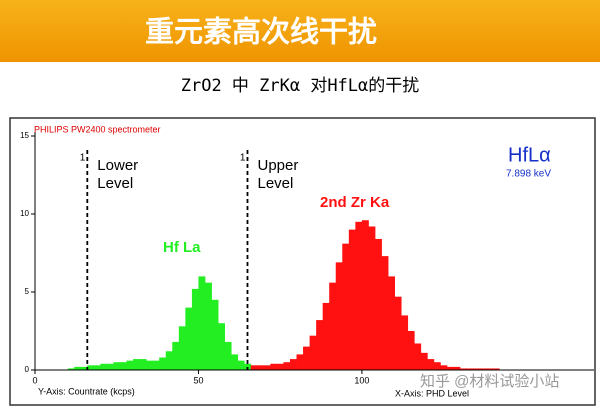 Image resolution: width=600 pixels, height=414 pixels. I want to click on y-tick-label: 5, so click(27, 291).